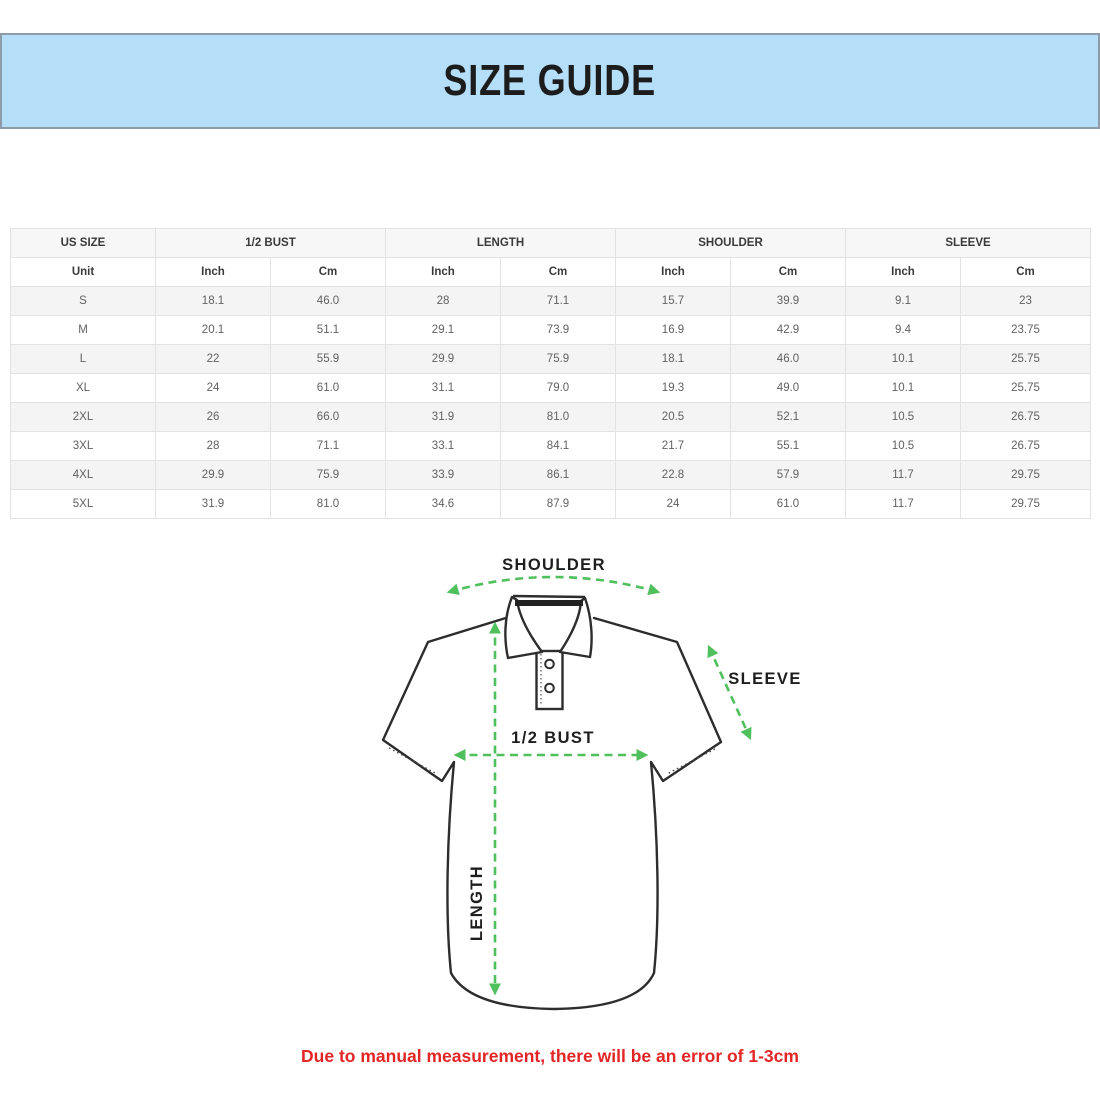 The width and height of the screenshot is (1100, 1100). Describe the element at coordinates (1025, 359) in the screenshot. I see `value-cell: 25.75` at that location.